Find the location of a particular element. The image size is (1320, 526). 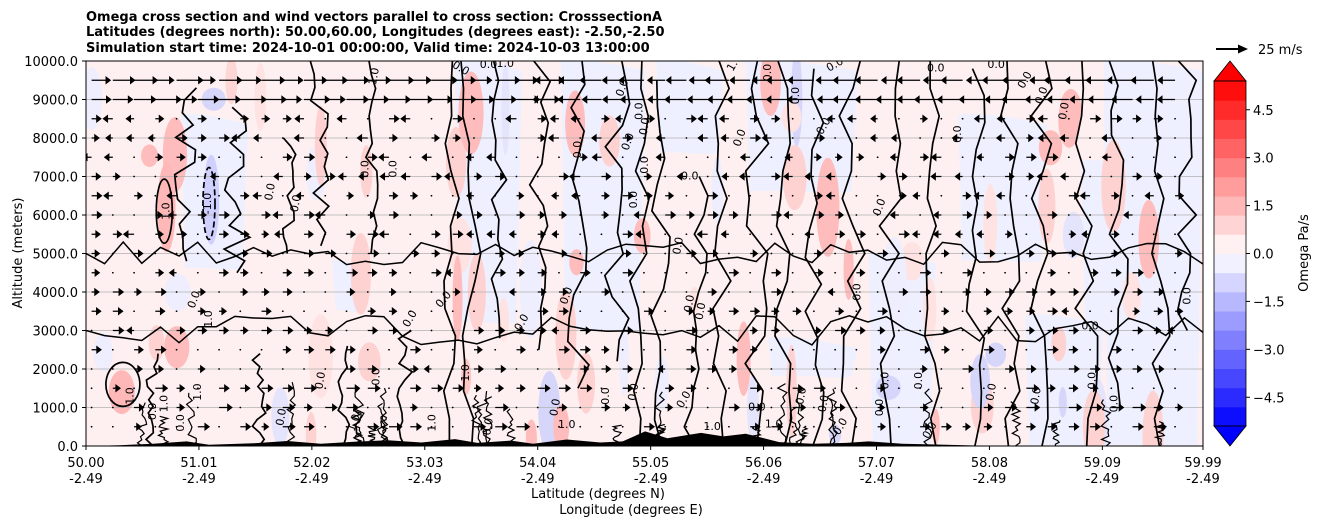

positive-omega-blob is located at coordinates (695, 300).